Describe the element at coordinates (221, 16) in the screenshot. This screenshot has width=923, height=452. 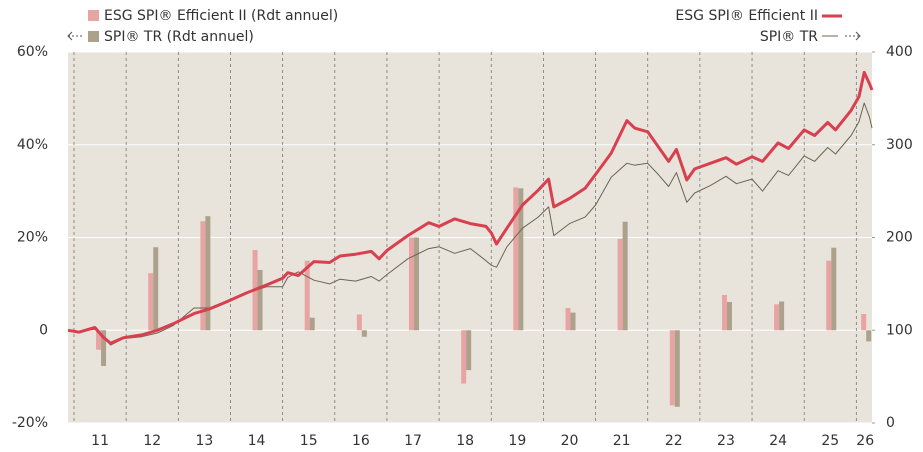
I see `legend-label: ESG SPI® Efficient II (Rdt annuel)` at that location.